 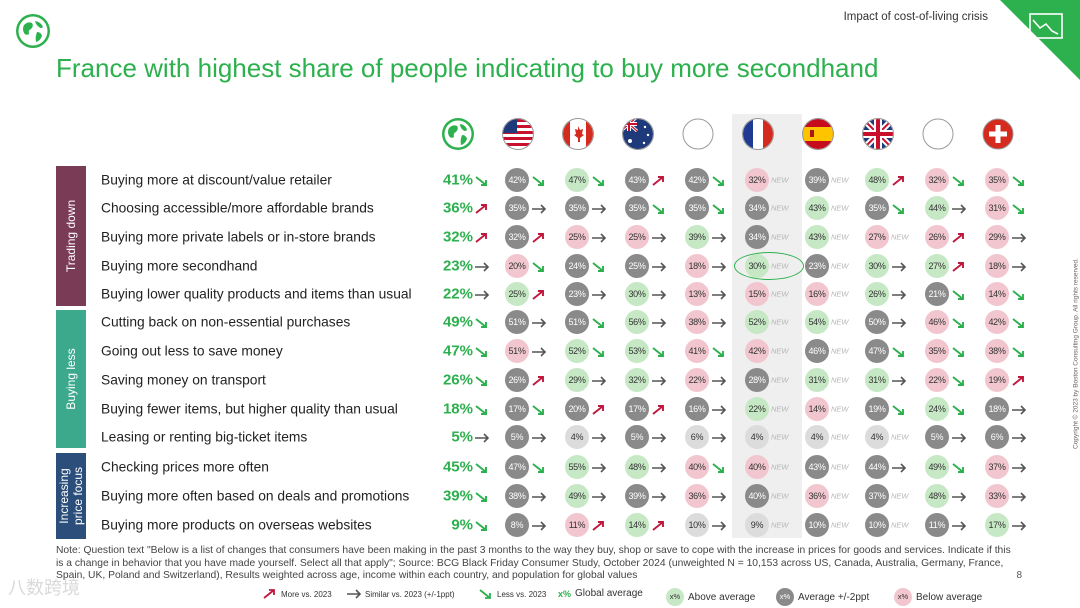 I want to click on value-bubble: 41%, so click(x=697, y=351).